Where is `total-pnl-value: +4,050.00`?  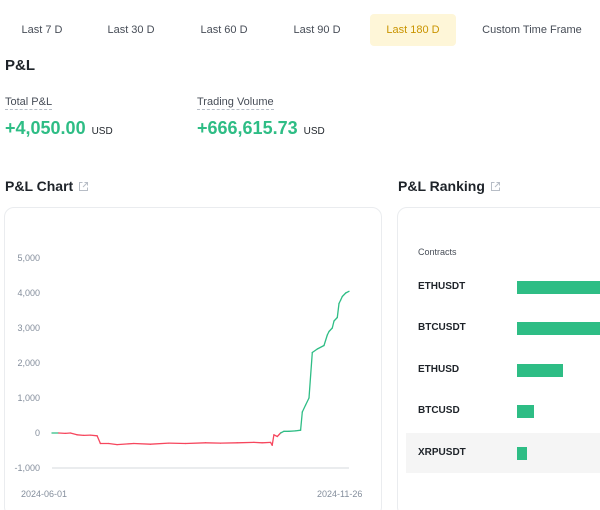
total-pnl-value: +4,050.00 is located at coordinates (45, 128).